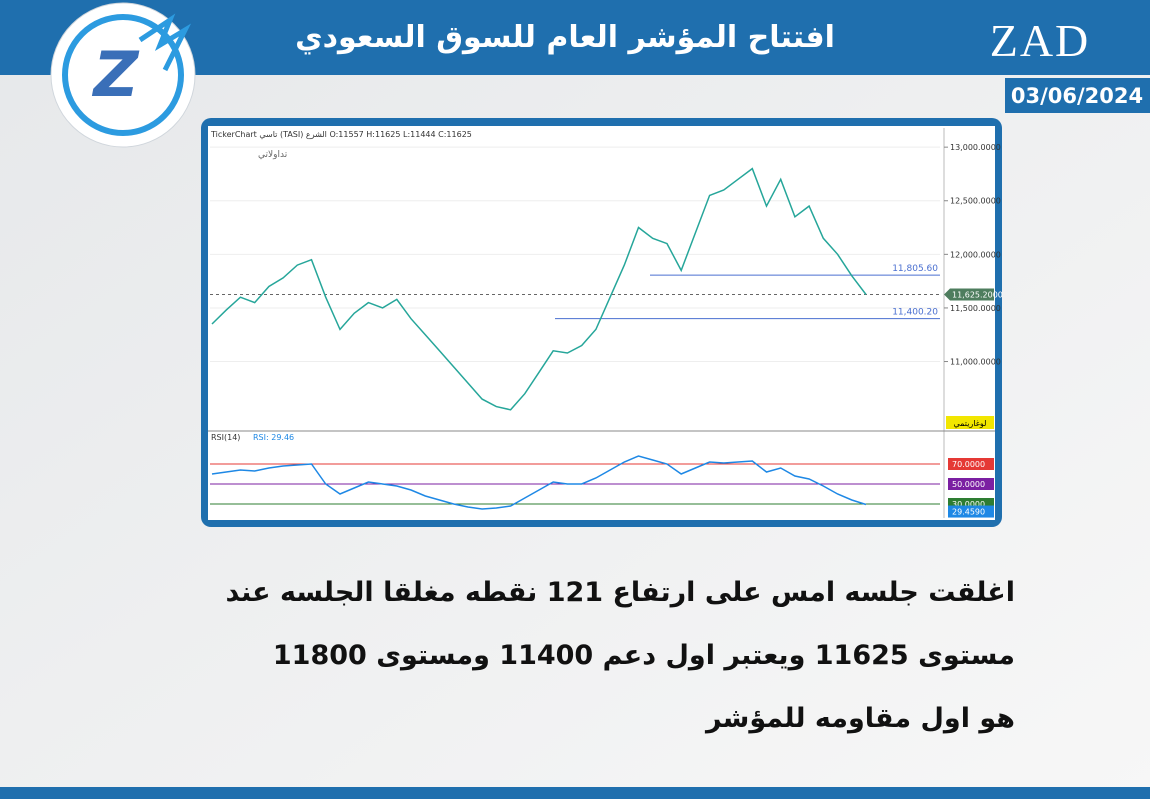  I want to click on y-tick-label: 12,500.0000, so click(975, 201).